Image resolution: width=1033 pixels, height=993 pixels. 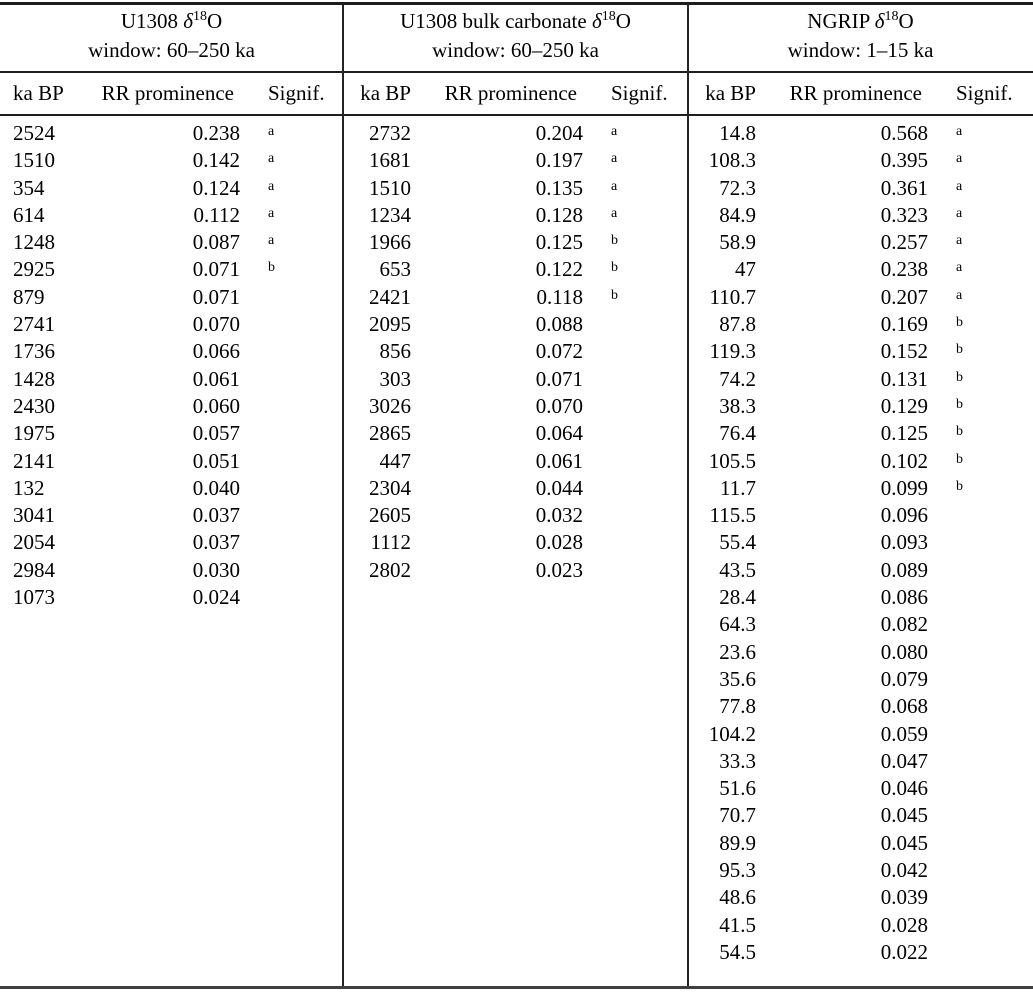 What do you see at coordinates (34, 433) in the screenshot?
I see `cell-ka-bp: 1975` at bounding box center [34, 433].